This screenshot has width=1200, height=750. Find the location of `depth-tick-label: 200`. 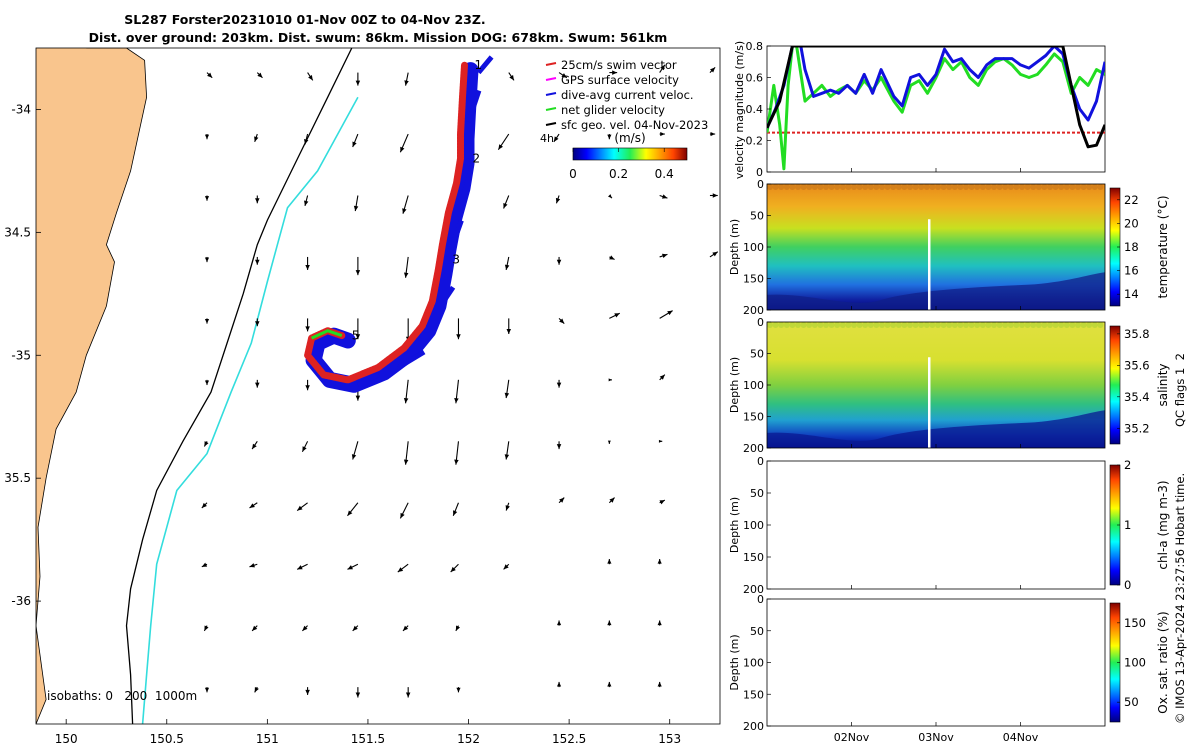

depth-tick-label: 200 is located at coordinates (753, 589).